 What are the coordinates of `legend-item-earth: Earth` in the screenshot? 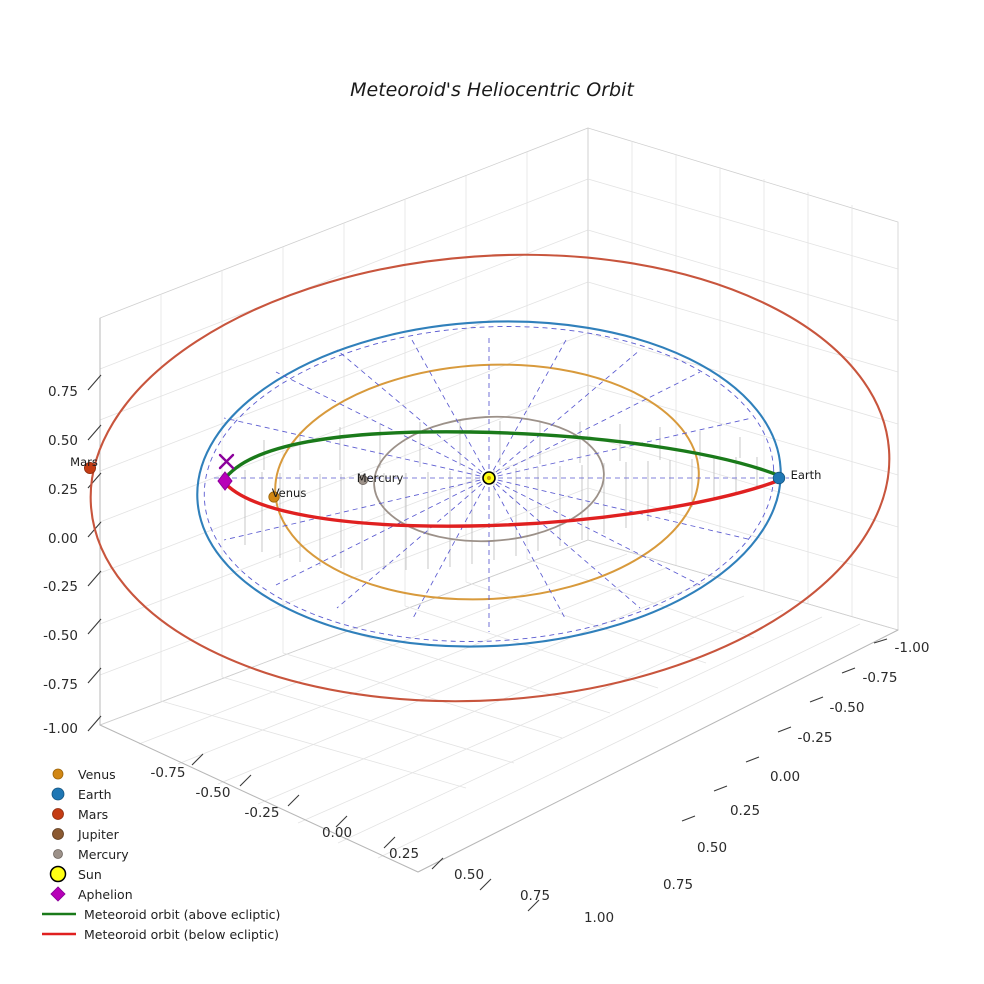 It's located at (81, 794).